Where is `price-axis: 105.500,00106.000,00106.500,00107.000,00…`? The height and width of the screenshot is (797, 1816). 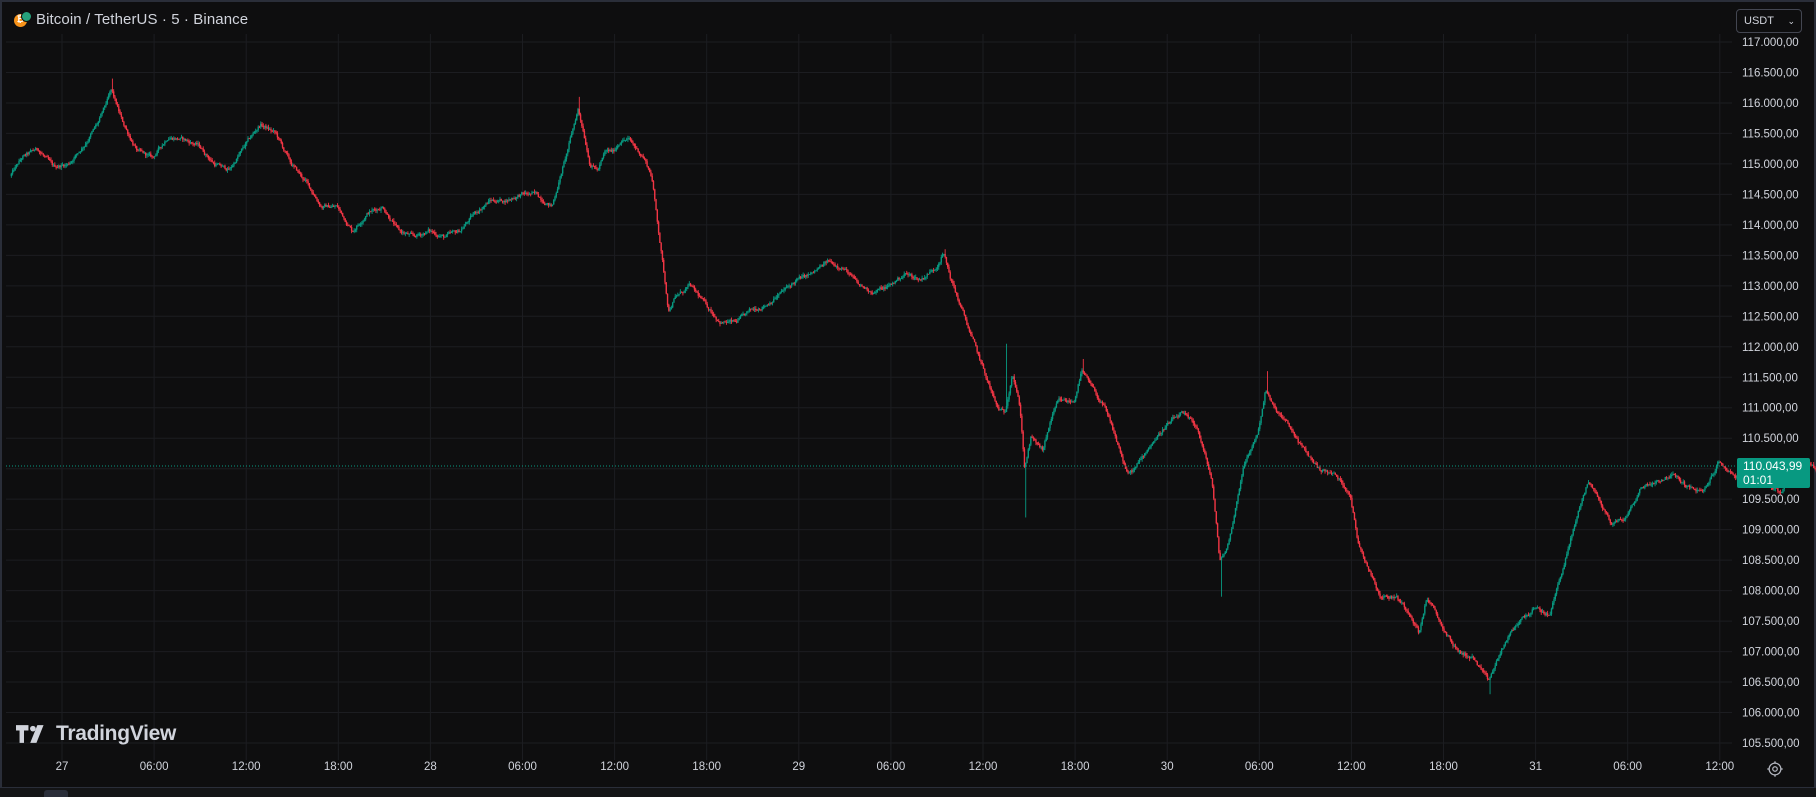
price-axis: 105.500,00106.000,00106.500,00107.000,00… is located at coordinates (1771, 393).